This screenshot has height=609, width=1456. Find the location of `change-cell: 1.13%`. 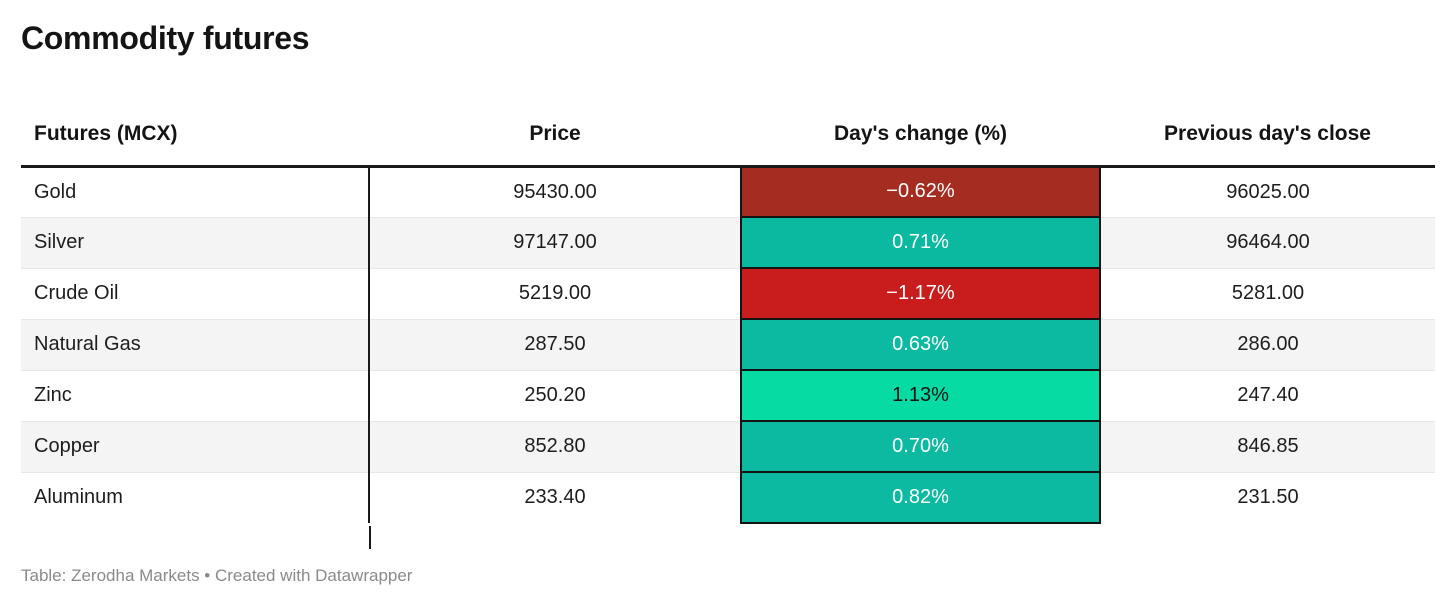

change-cell: 1.13% is located at coordinates (920, 395).